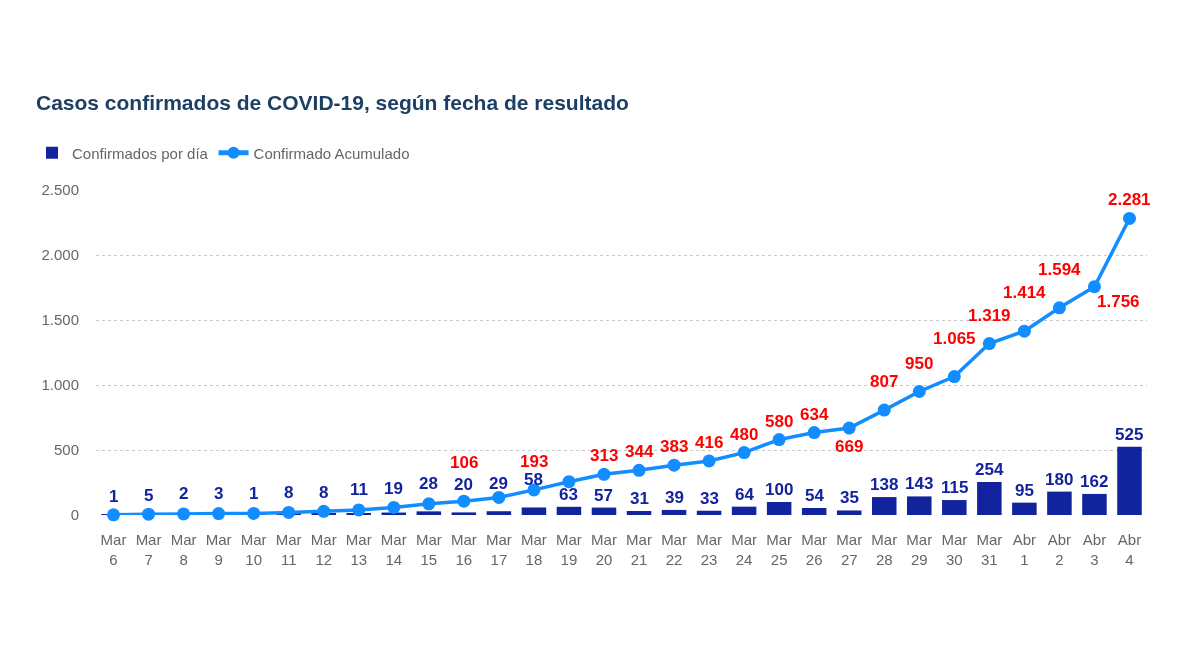  I want to click on y-tick-label: 2.000, so click(60, 255).